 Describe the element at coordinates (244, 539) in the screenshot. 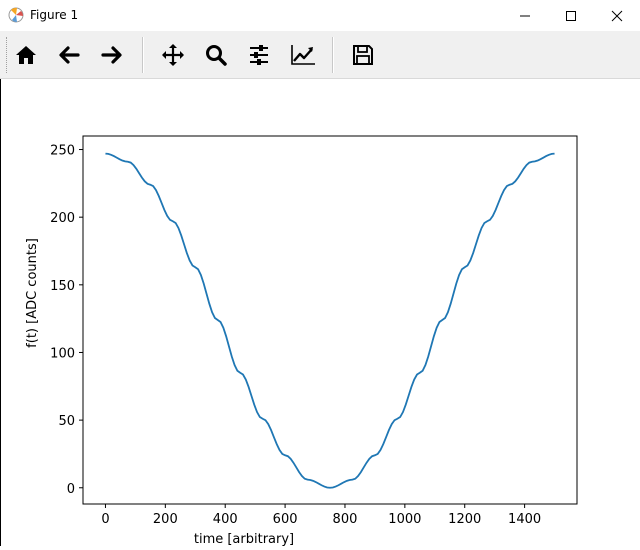

I see `x-axis-label: time [arbitrary]` at that location.